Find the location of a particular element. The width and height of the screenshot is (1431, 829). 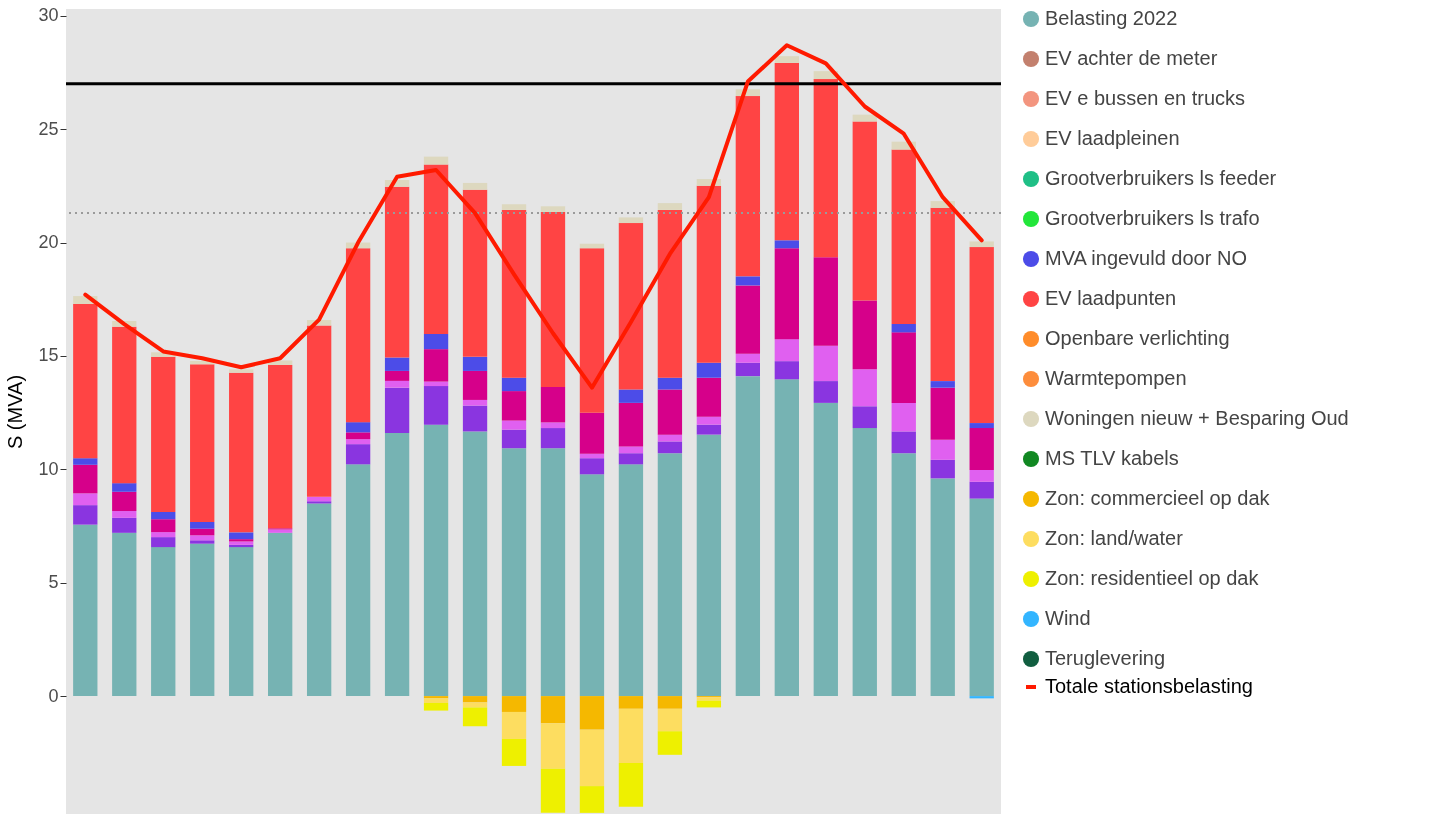

legend-label: Zon: commercieel op dak is located at coordinates (1158, 498).